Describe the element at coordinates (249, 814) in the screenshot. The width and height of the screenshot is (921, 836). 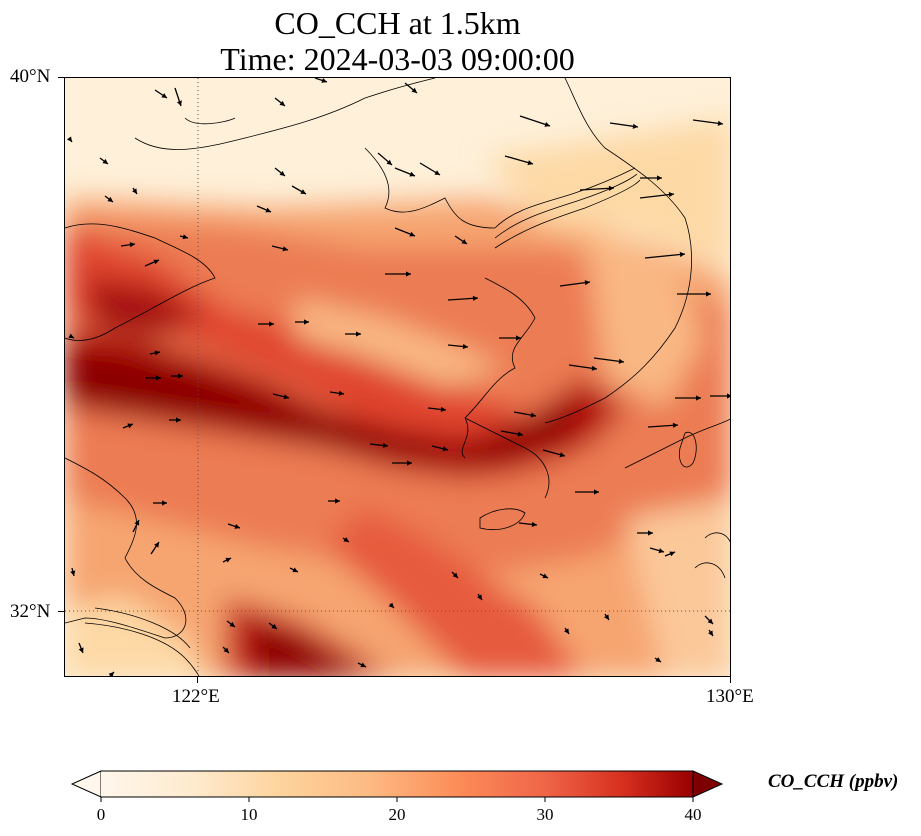
I see `colorbar-tick-10: 10` at that location.